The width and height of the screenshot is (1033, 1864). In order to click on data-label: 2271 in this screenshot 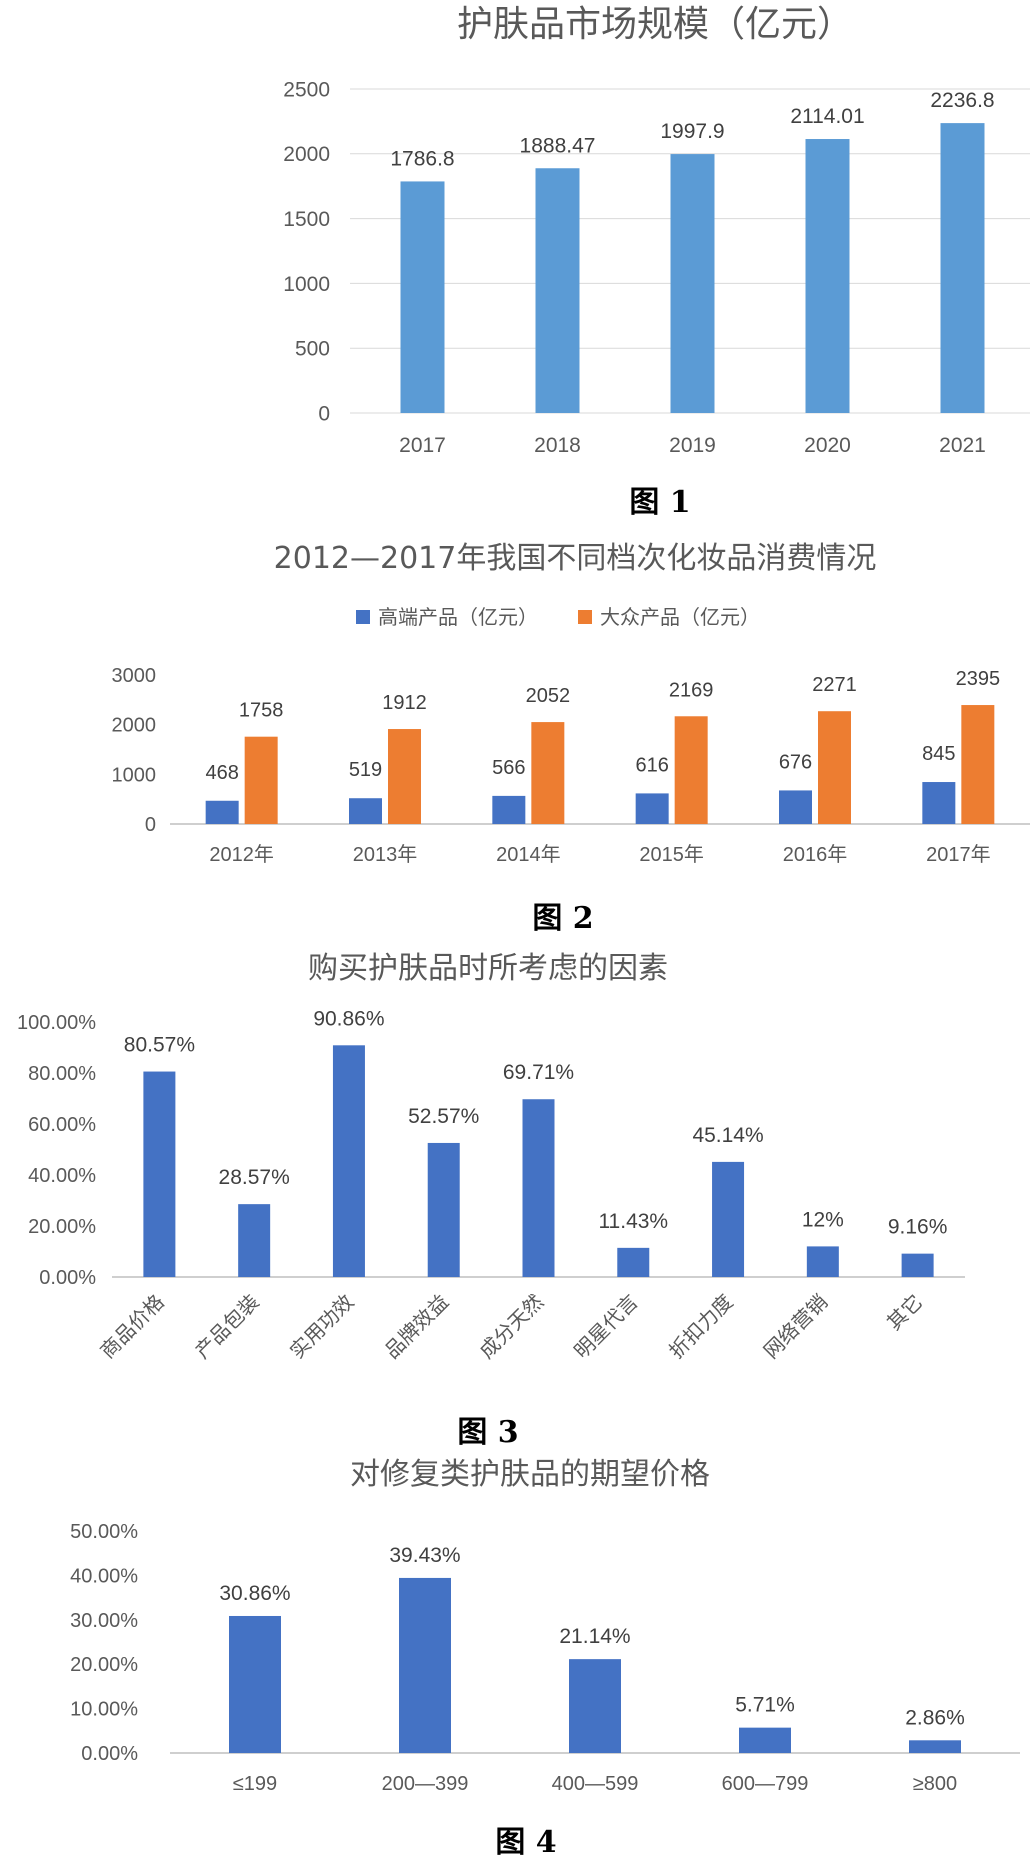, I will do `click(834, 685)`.